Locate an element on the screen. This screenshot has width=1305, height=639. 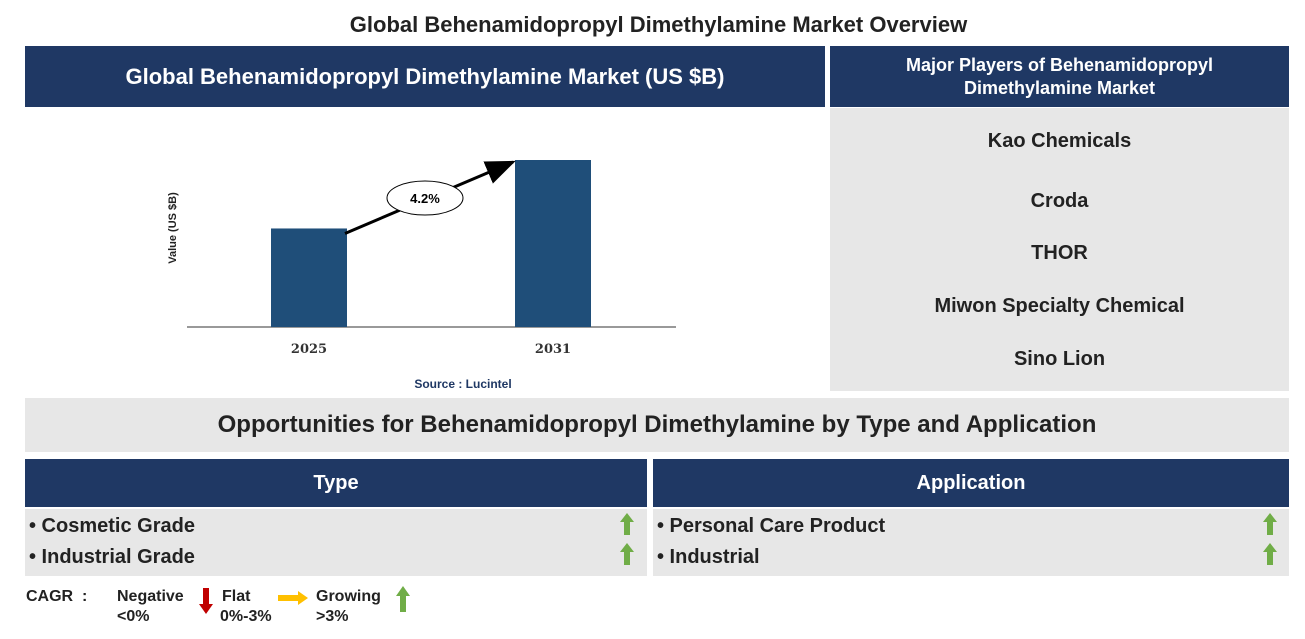
bar-2031 is located at coordinates (553, 243).